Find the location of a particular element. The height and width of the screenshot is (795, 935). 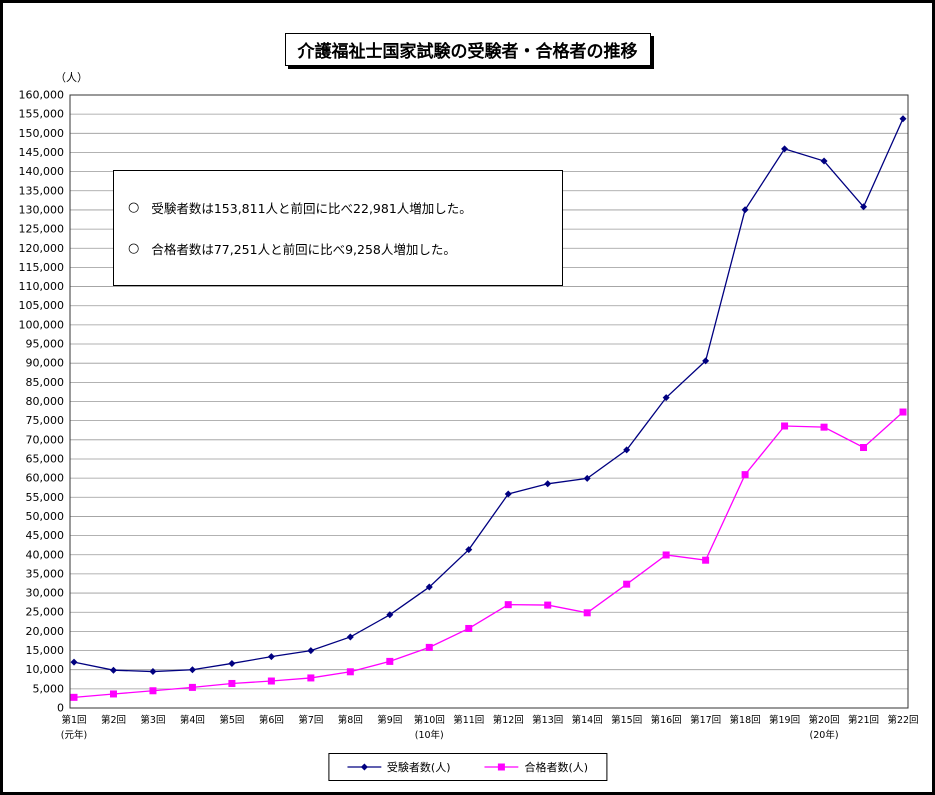

svg-text: 第4回 is located at coordinates (192, 720).